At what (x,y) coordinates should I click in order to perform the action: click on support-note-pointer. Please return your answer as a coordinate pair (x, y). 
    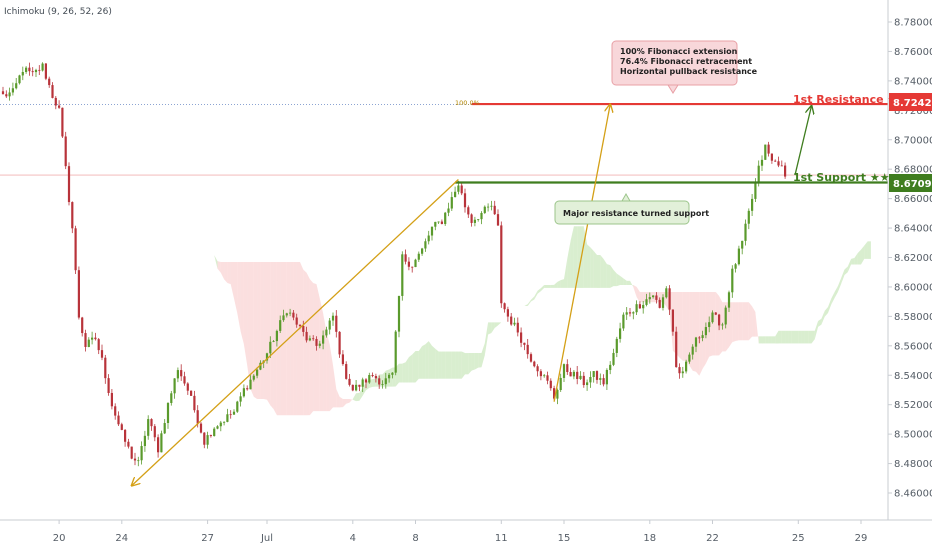
    Looking at the image, I should click on (626, 197).